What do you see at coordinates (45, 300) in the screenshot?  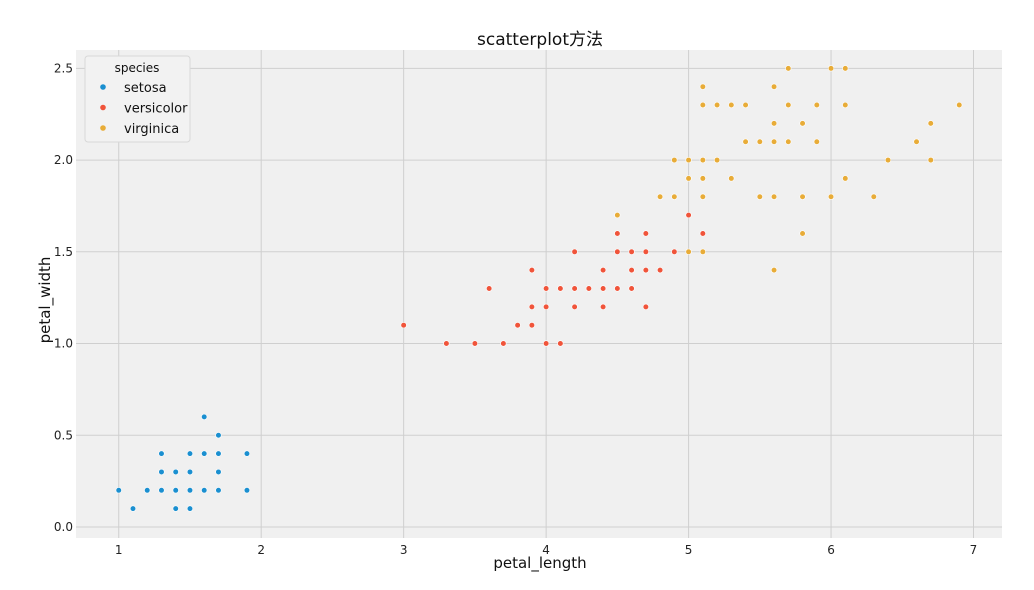 I see `y-axis-title: petal_width` at bounding box center [45, 300].